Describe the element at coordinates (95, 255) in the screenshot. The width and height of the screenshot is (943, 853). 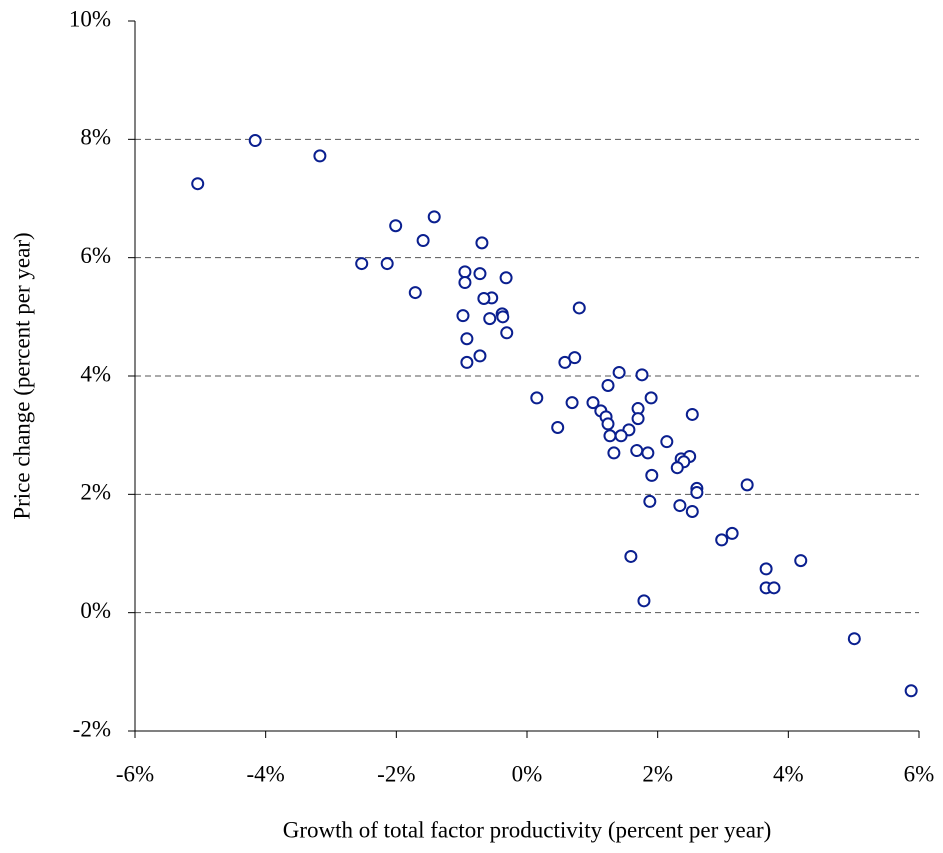
I see `y-tick-label: 6%` at that location.